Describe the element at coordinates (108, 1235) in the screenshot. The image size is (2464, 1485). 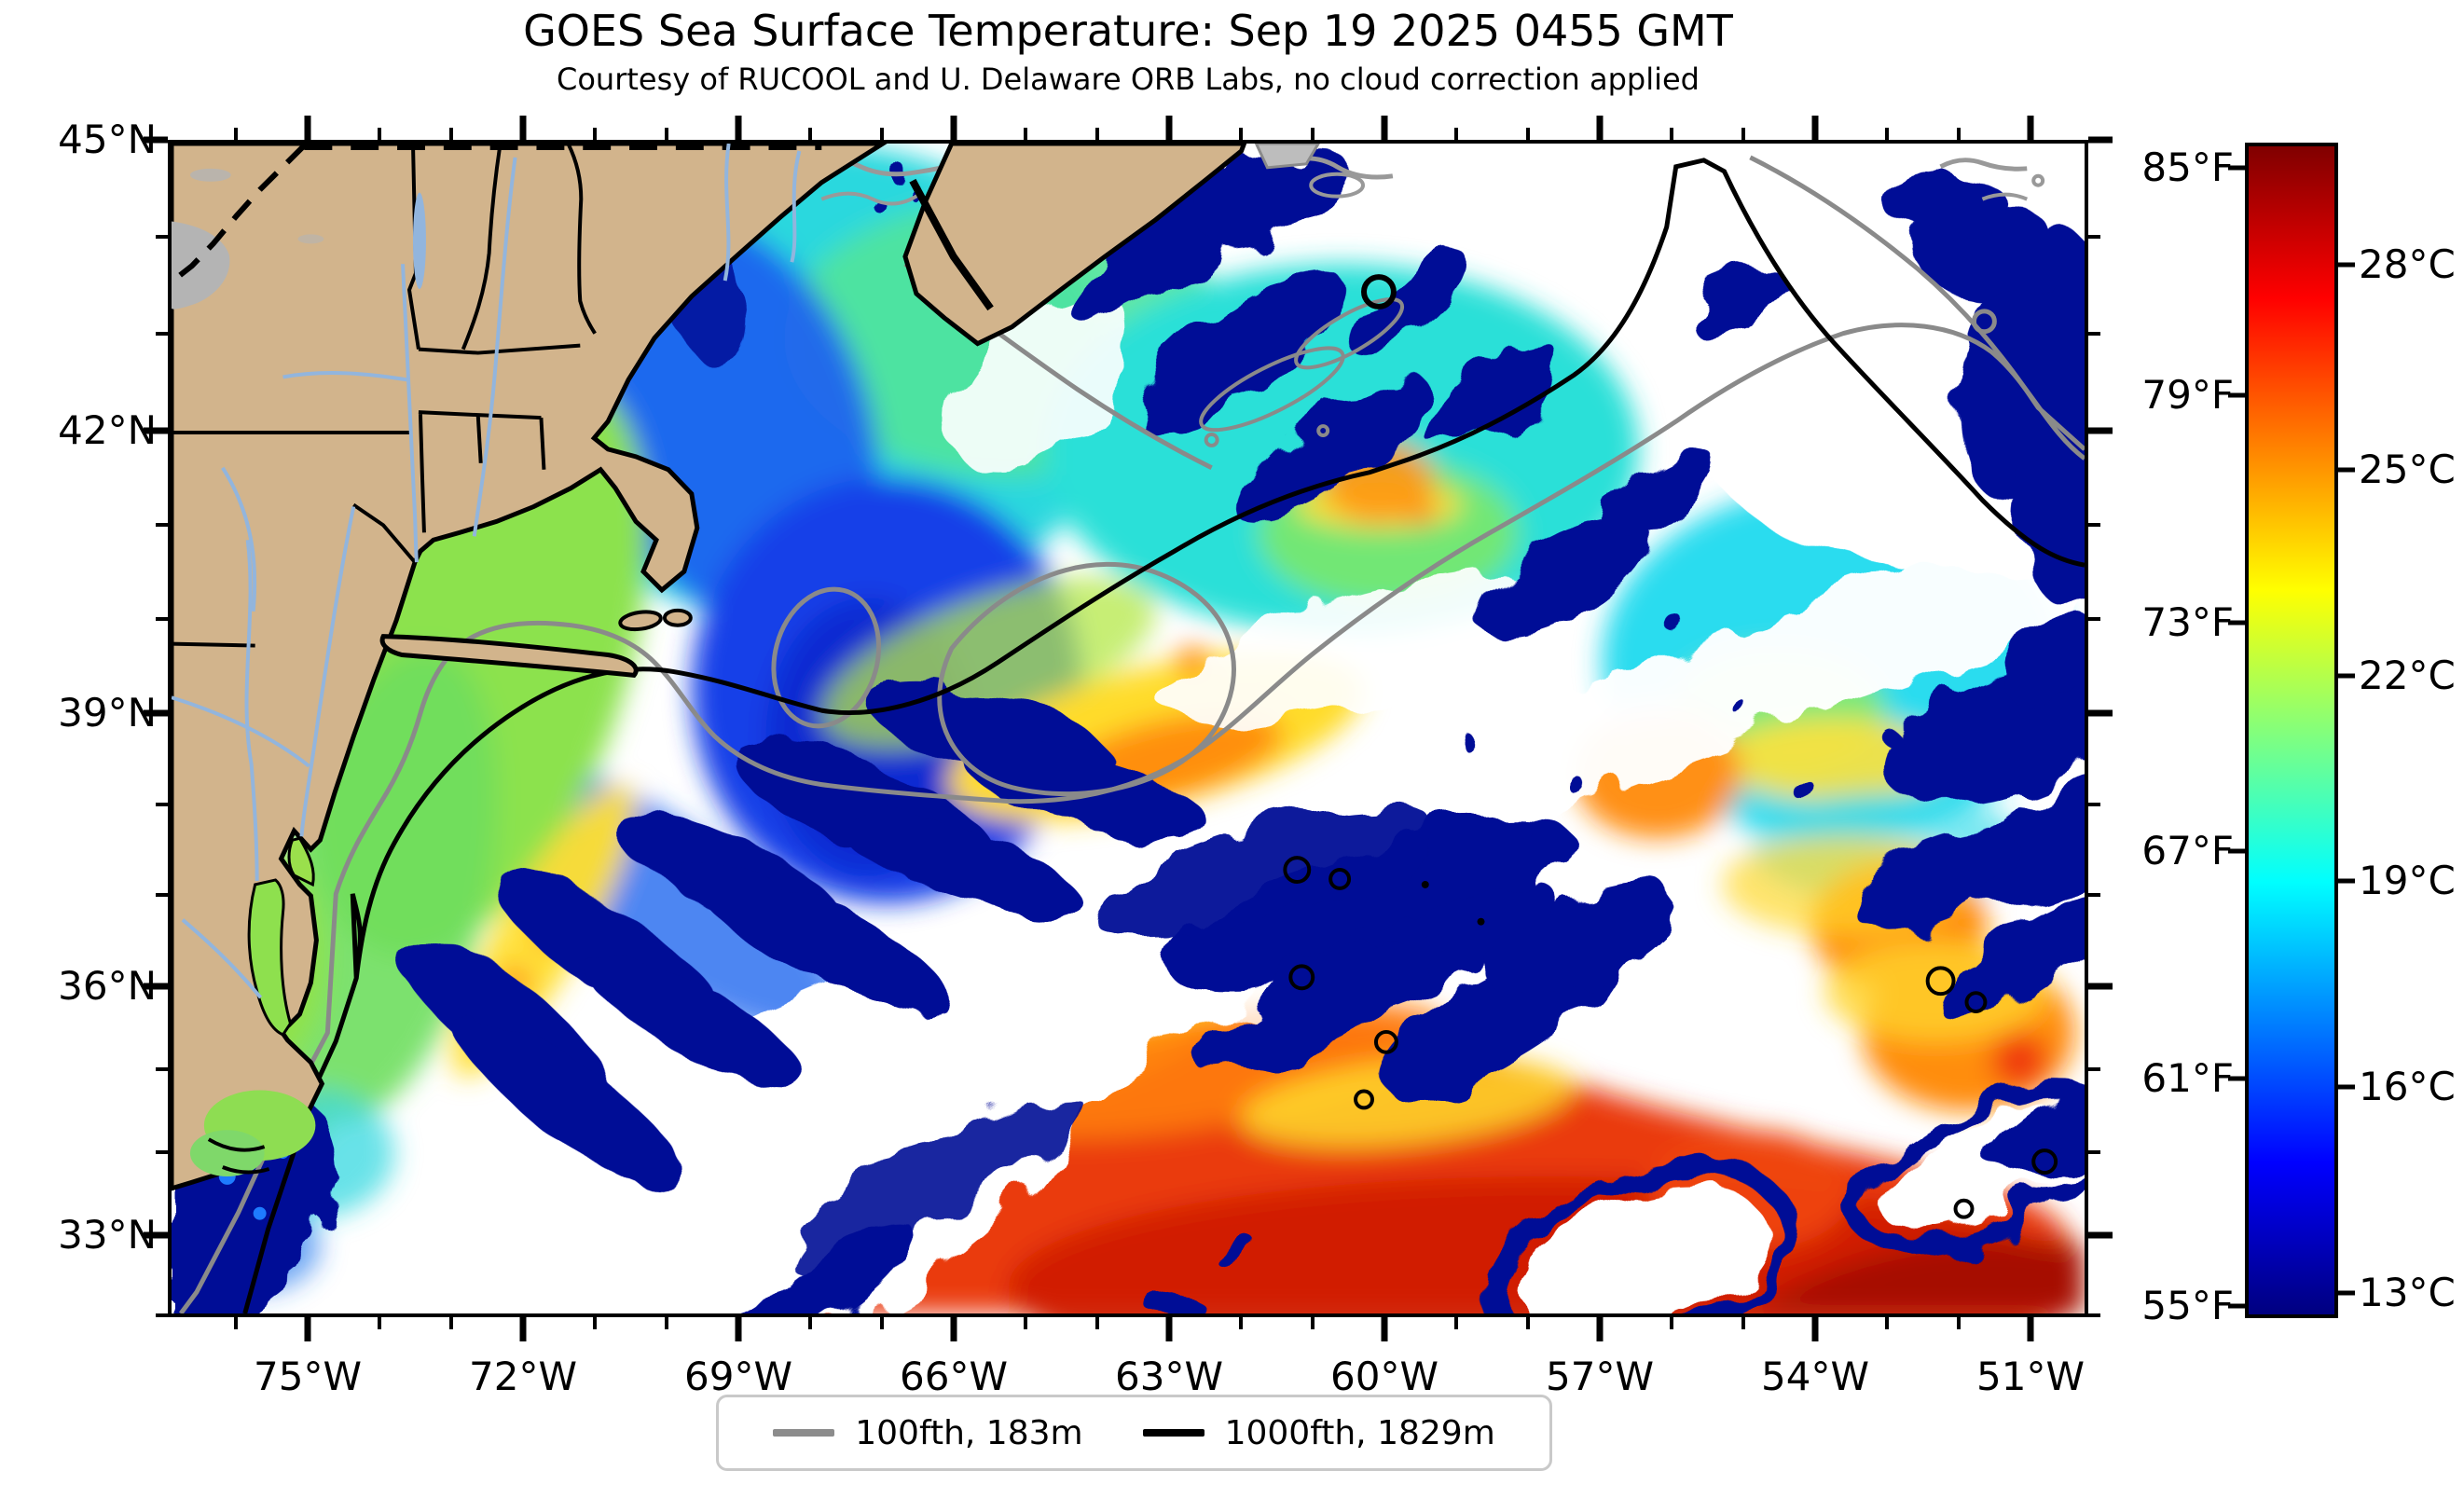
I see `y-tick-label: 33°N` at that location.